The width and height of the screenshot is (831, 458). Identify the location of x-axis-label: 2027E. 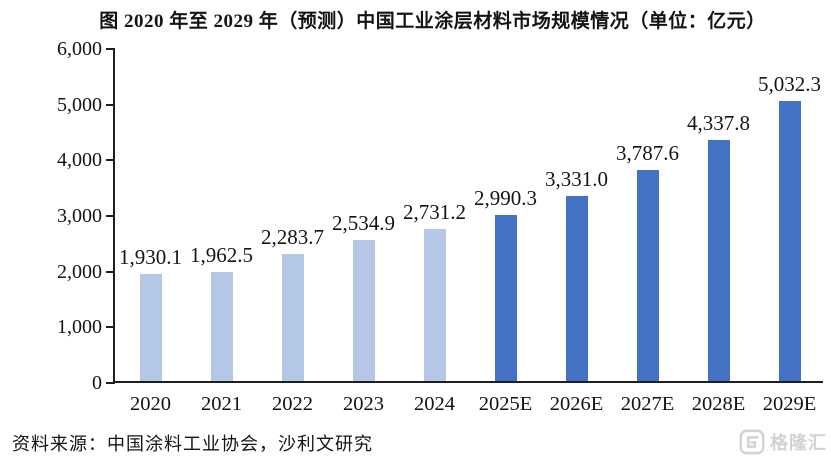
(647, 404).